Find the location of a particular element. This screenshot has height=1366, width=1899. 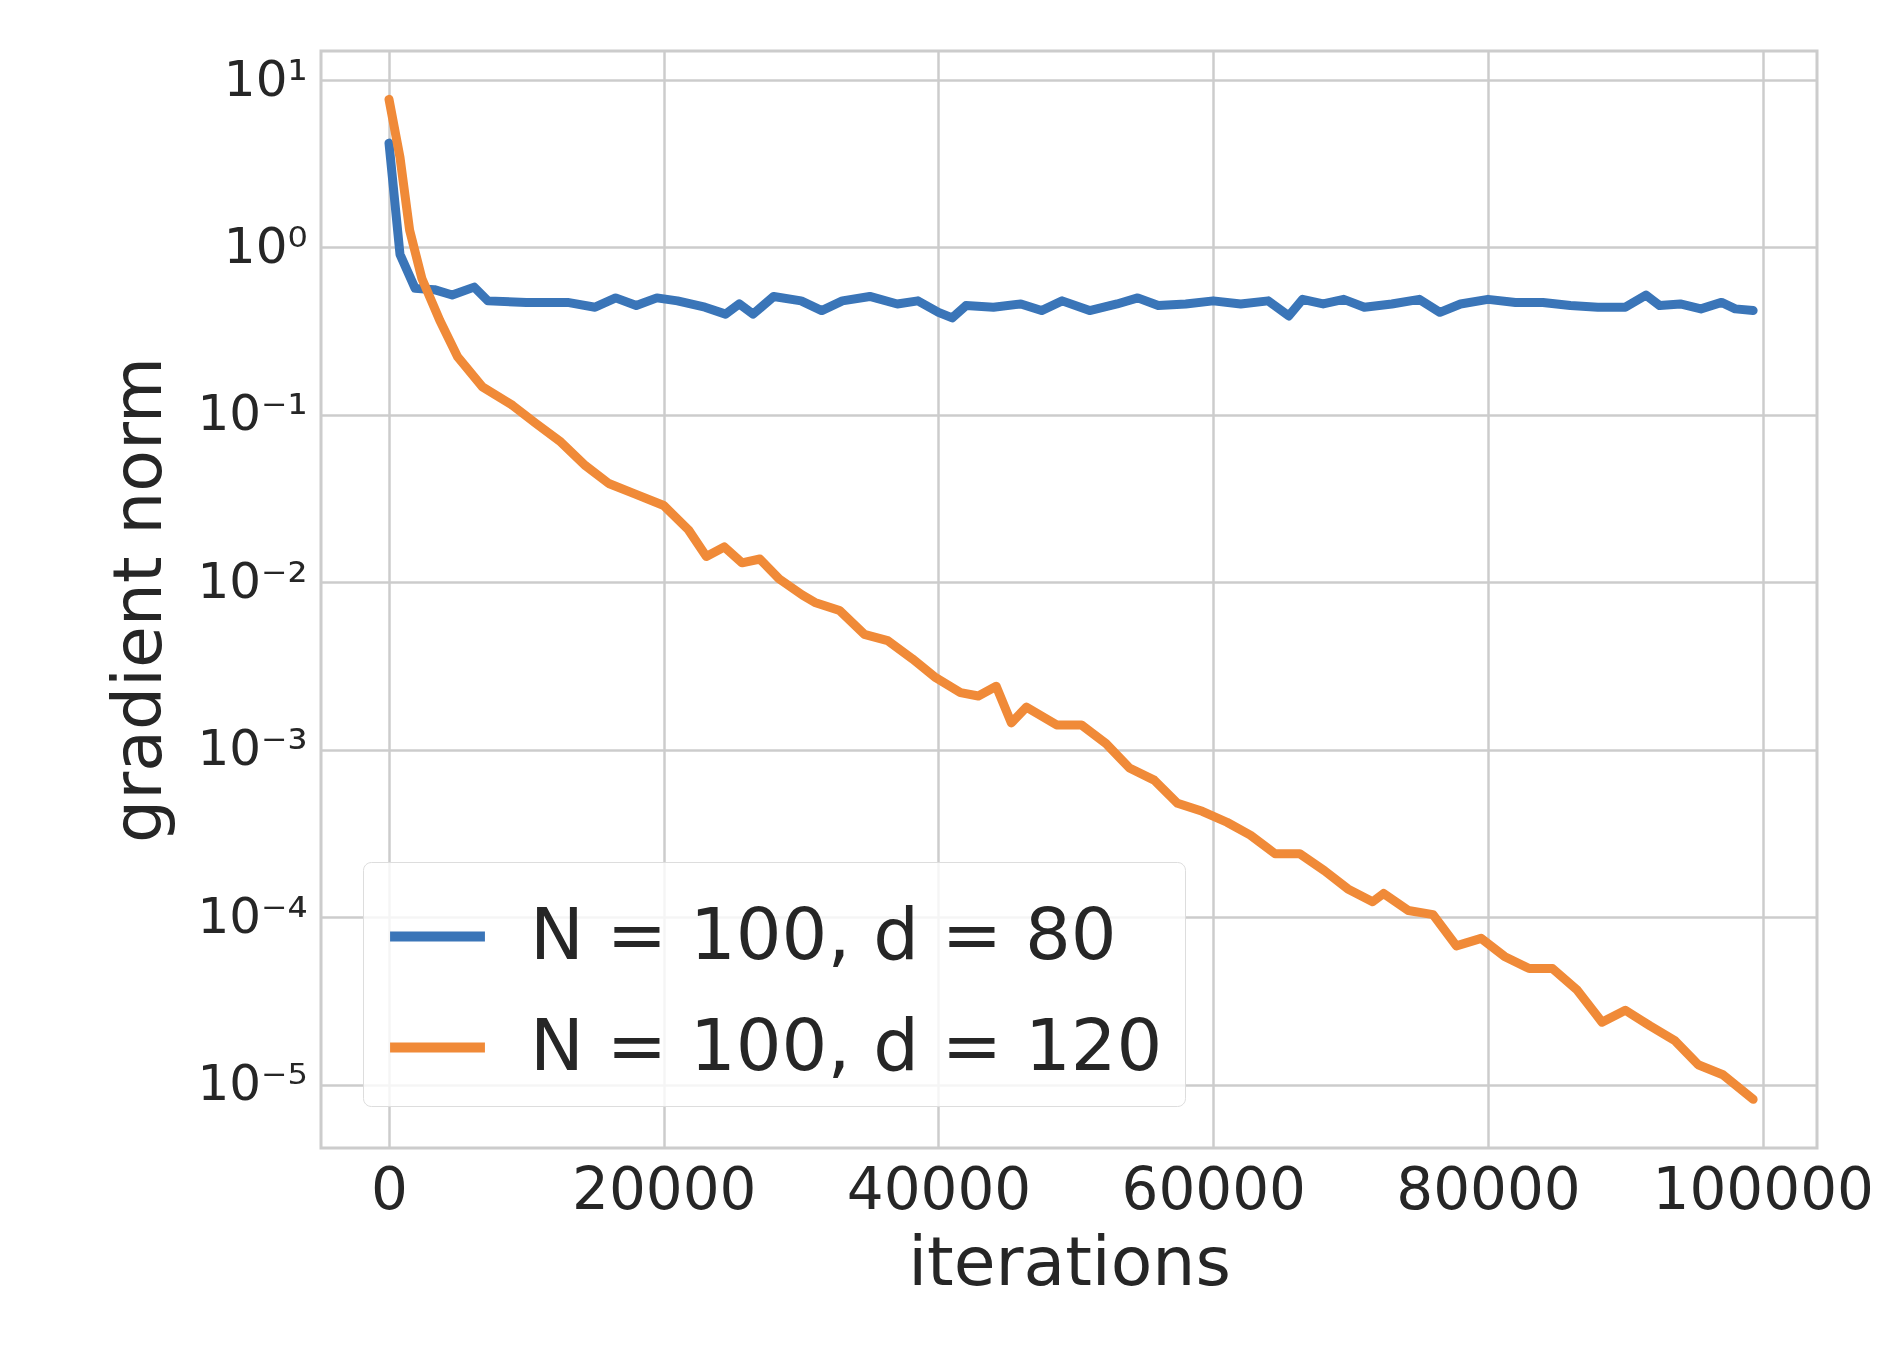

y-tick-label: 10⁻⁴ is located at coordinates (252, 915).